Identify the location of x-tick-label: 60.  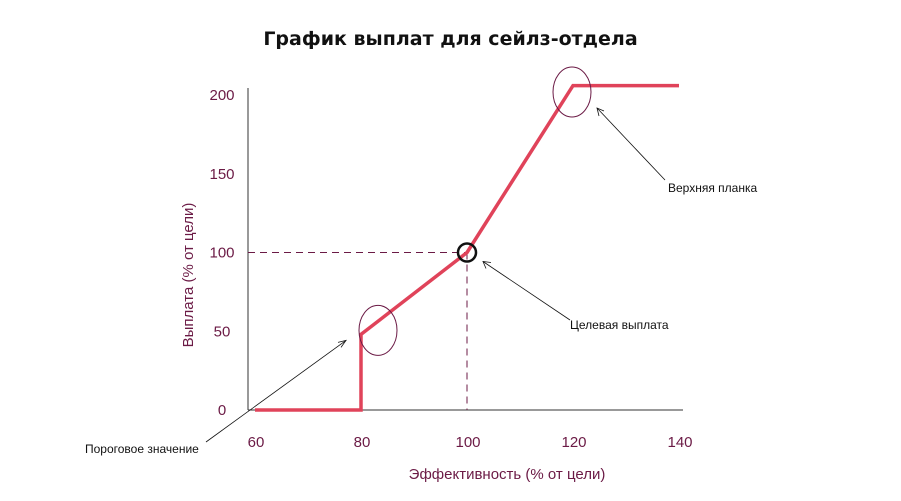
(256, 442).